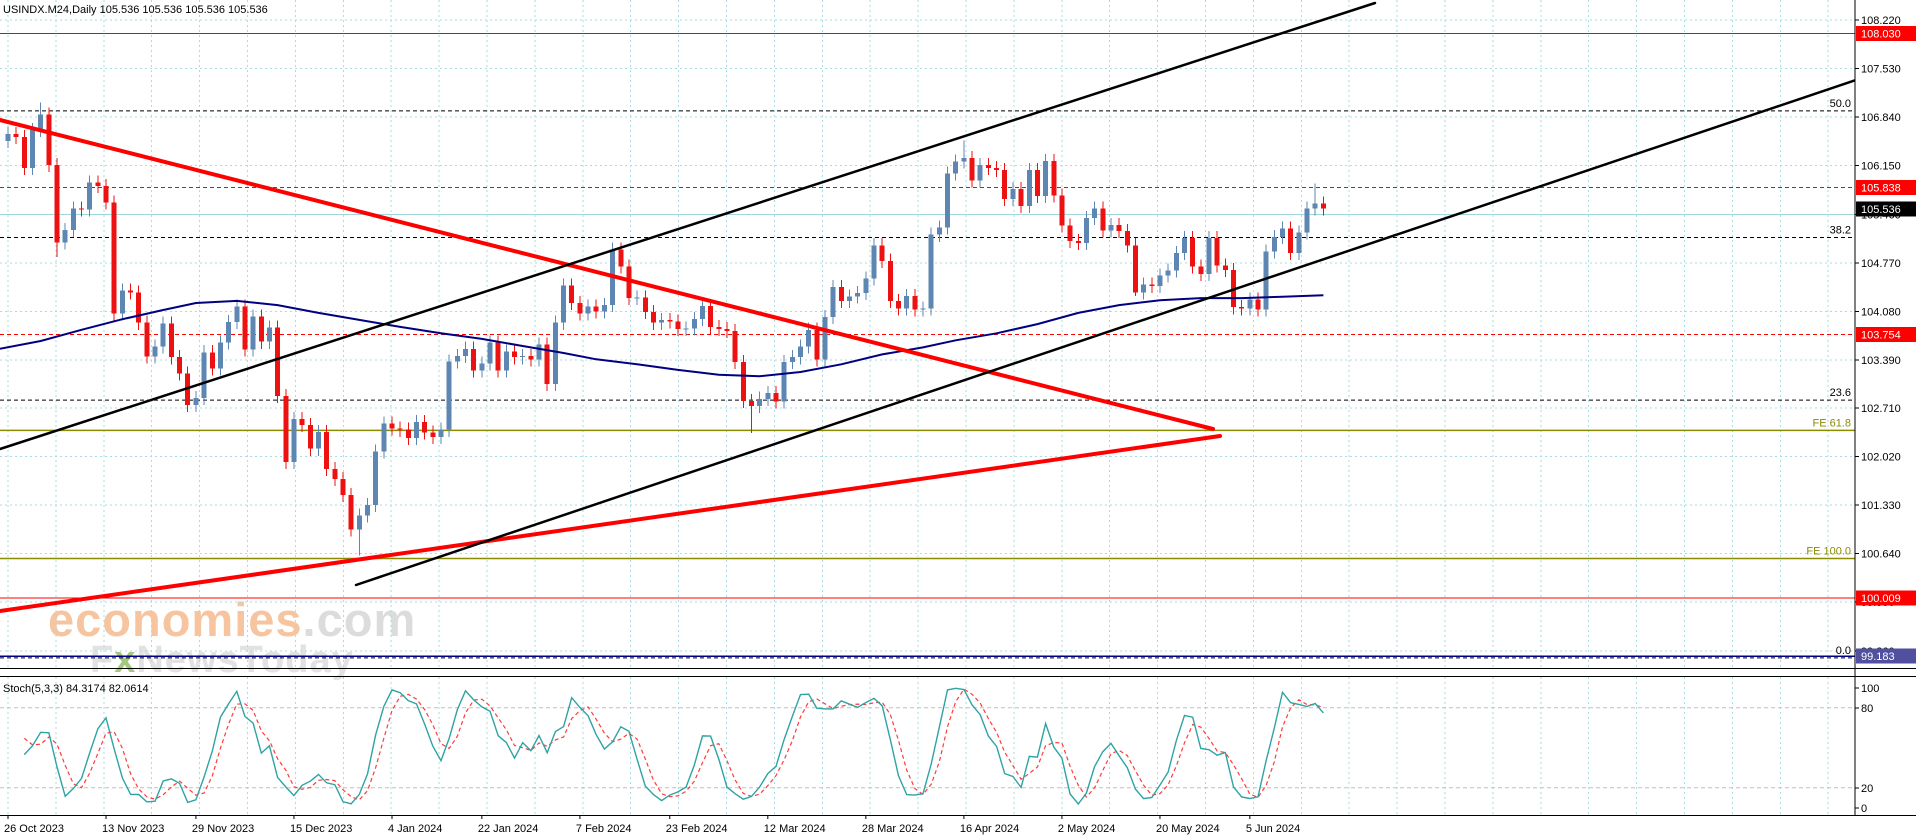 The image size is (1916, 840). What do you see at coordinates (1831, 423) in the screenshot?
I see `fib-expansion-label: FE 61.8` at bounding box center [1831, 423].